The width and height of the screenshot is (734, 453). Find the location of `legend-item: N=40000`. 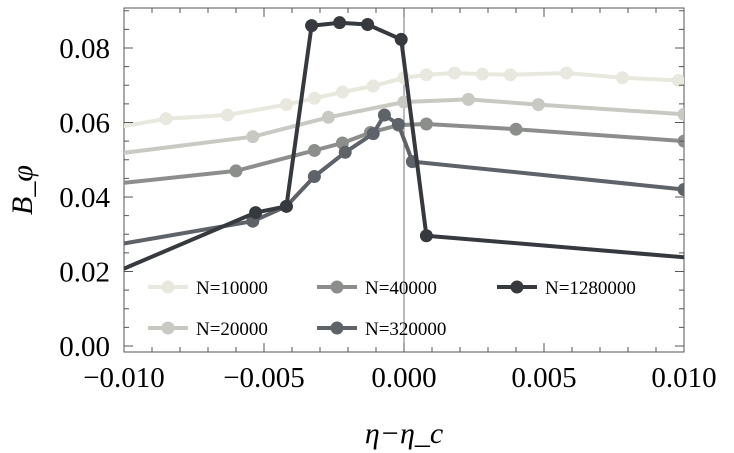

legend-item: N=40000 is located at coordinates (377, 288).